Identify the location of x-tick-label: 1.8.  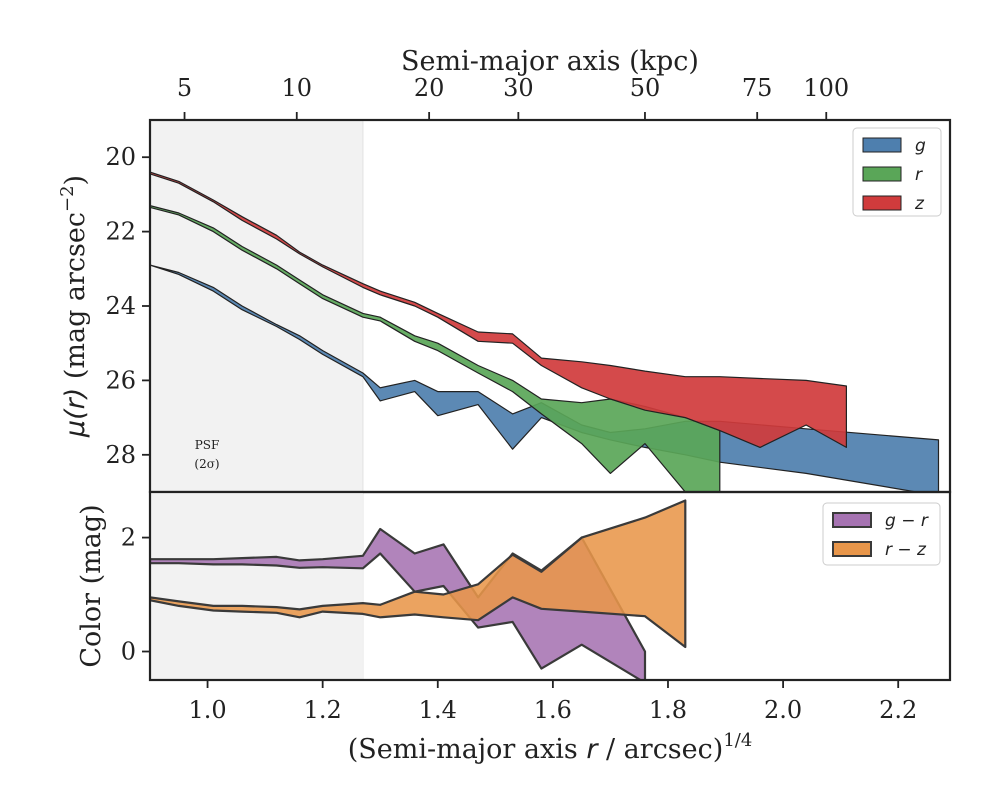
(668, 710).